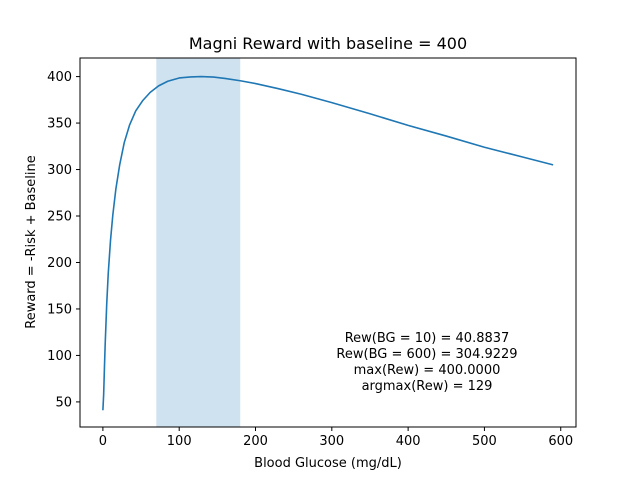 The width and height of the screenshot is (640, 480). I want to click on x-tick-label: 600, so click(560, 441).